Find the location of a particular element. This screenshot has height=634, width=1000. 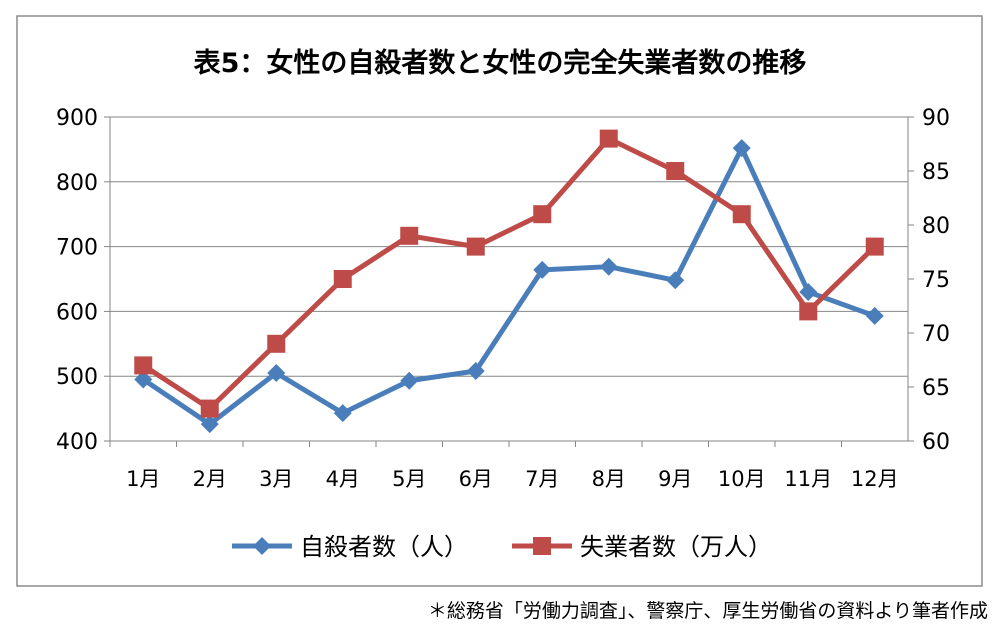

y-right-tick-label: 80 is located at coordinates (936, 226).